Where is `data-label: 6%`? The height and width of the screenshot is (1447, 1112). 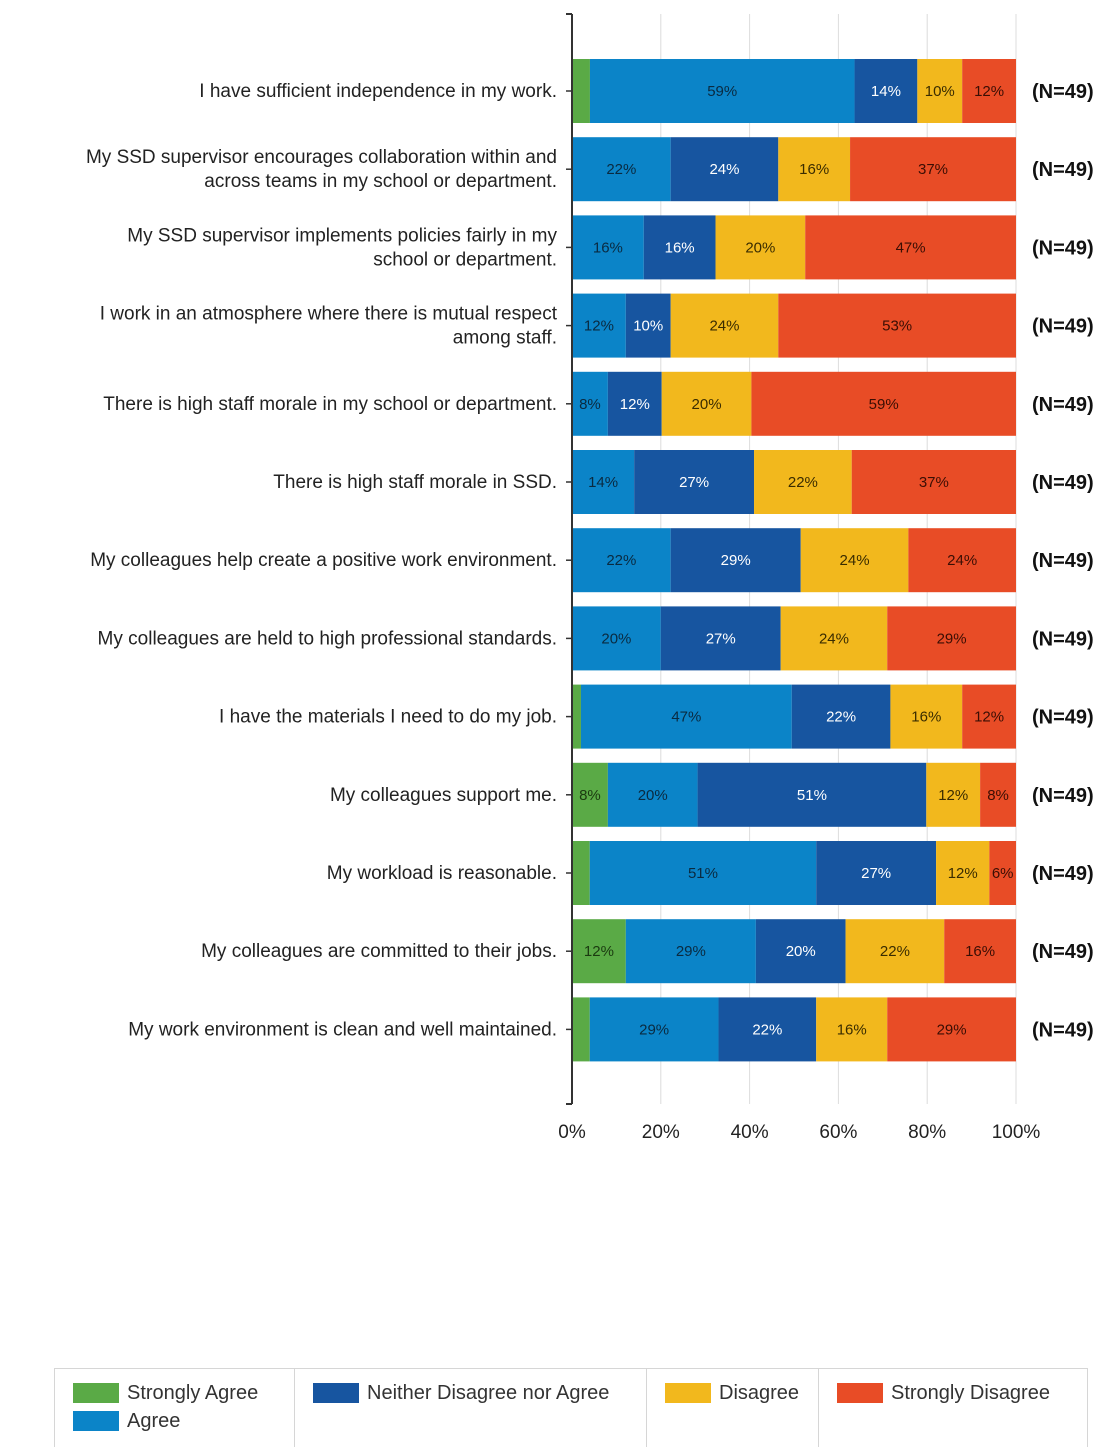
data-label: 6% is located at coordinates (1003, 873).